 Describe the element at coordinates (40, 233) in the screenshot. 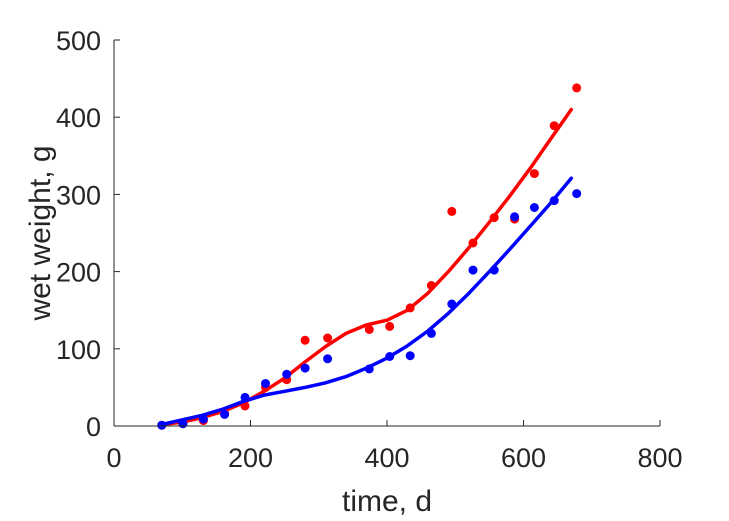

I see `y-axis-label: wet weight, g` at that location.